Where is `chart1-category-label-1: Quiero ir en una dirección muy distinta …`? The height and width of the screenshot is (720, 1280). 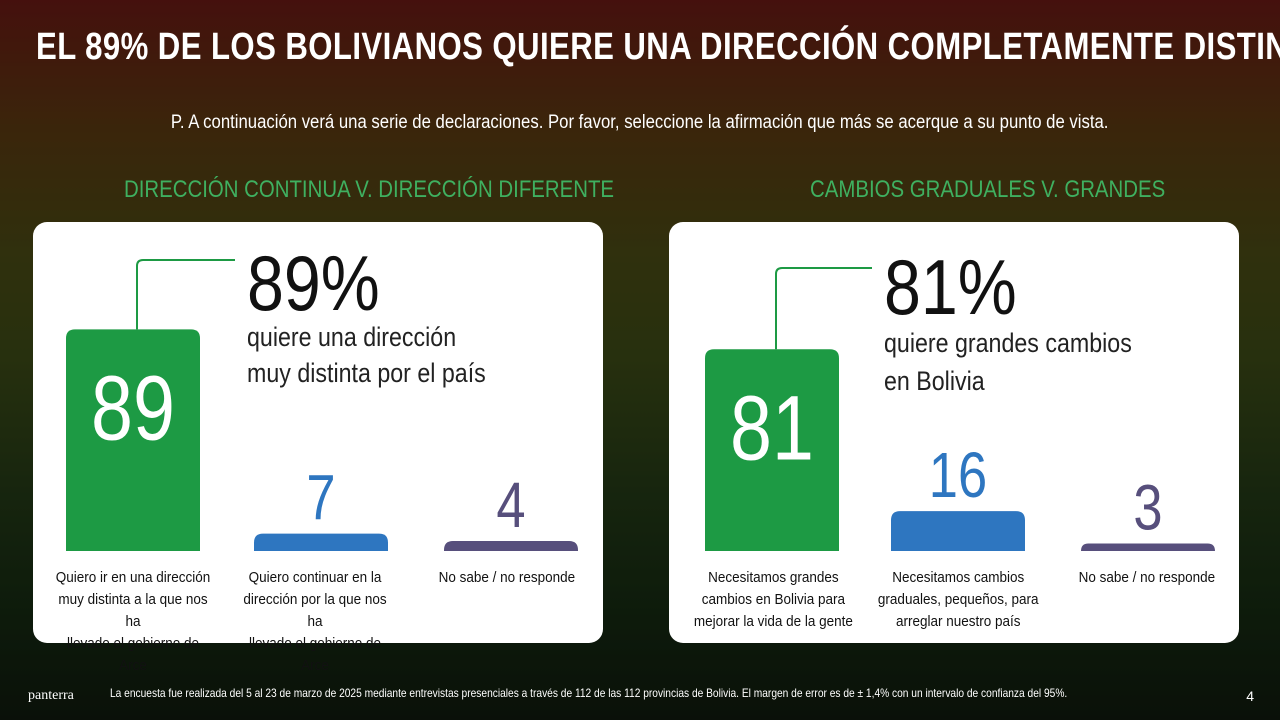
chart1-category-label-1: Quiero ir en una dirección muy distinta … is located at coordinates (133, 622).